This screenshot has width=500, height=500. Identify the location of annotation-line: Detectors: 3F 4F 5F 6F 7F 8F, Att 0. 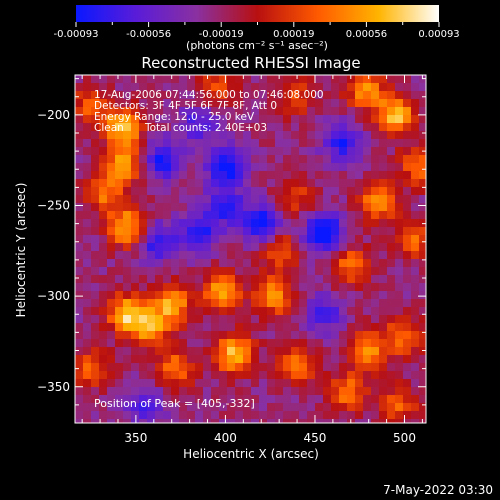
(185, 106).